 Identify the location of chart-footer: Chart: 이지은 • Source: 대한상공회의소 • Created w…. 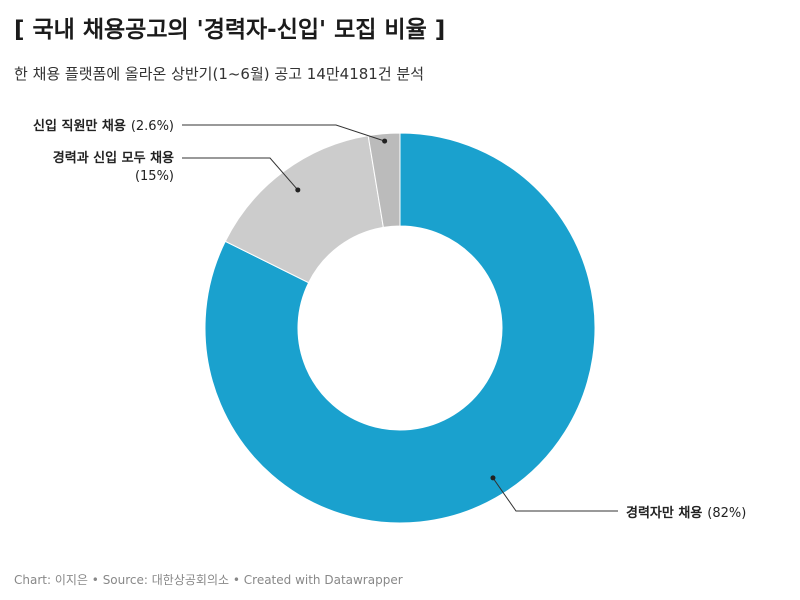
(208, 579).